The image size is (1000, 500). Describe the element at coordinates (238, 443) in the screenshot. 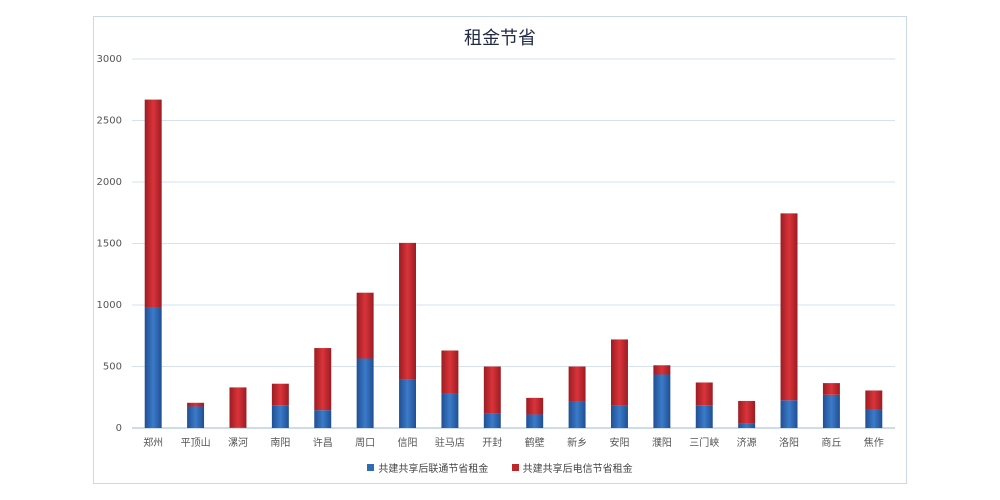

I see `x-tick-label: 漯河` at that location.